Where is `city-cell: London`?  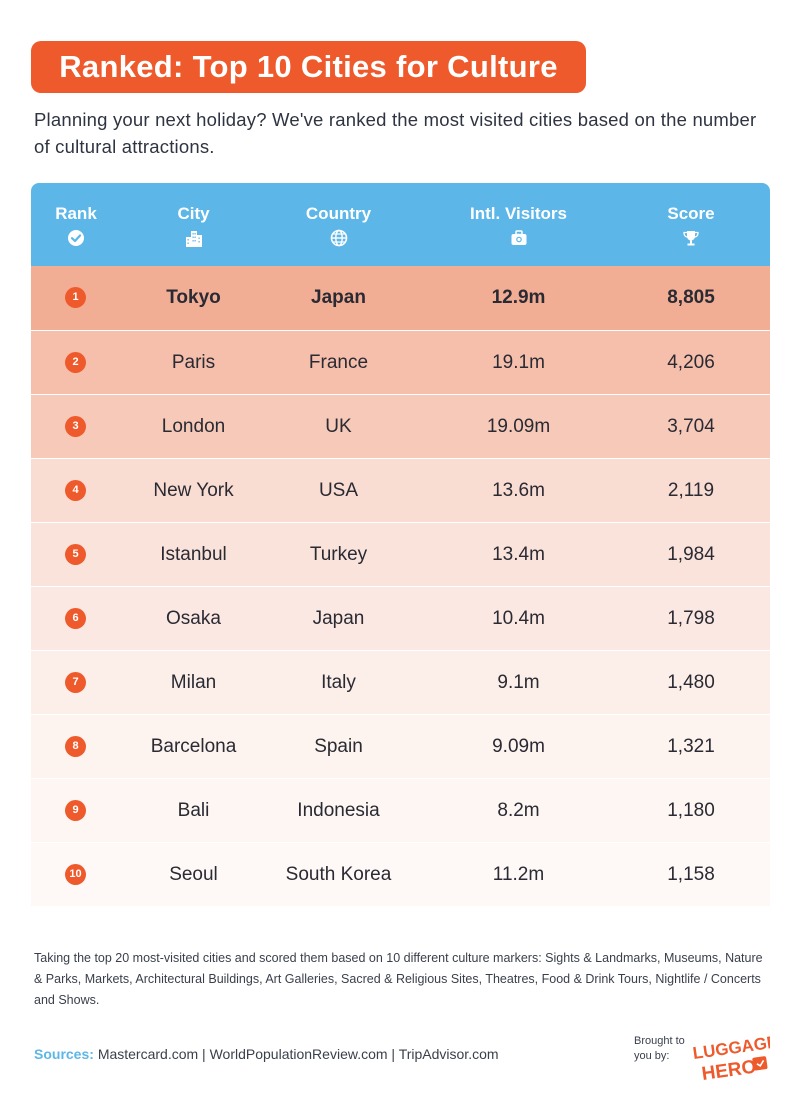
city-cell: London is located at coordinates (193, 426).